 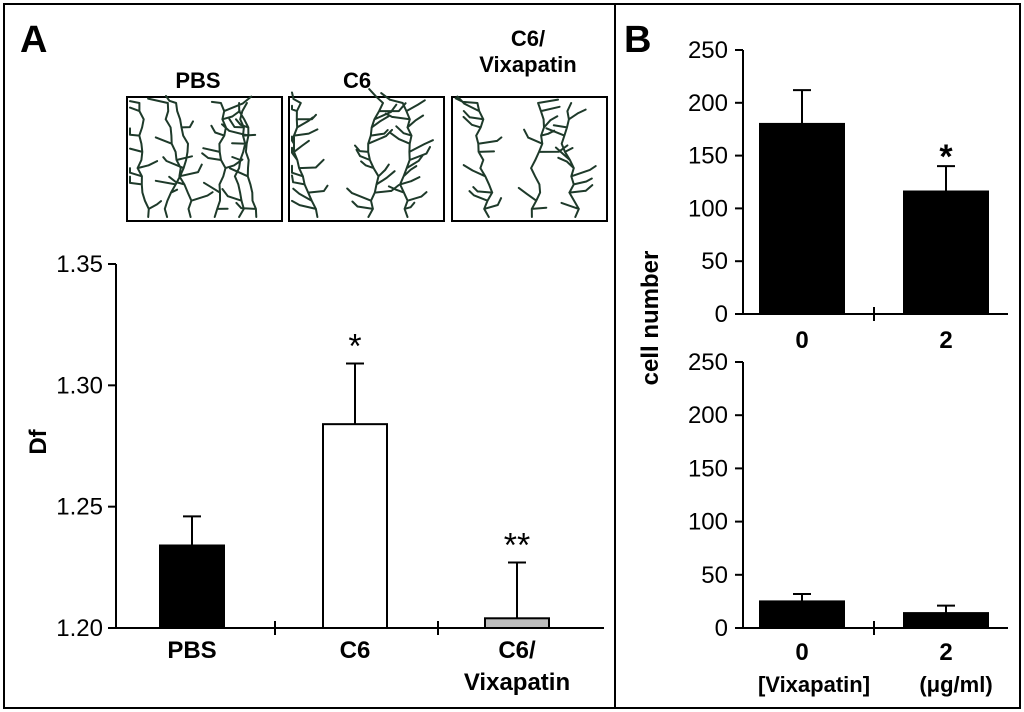 What do you see at coordinates (637, 40) in the screenshot?
I see `panel-b-letter: B` at bounding box center [637, 40].